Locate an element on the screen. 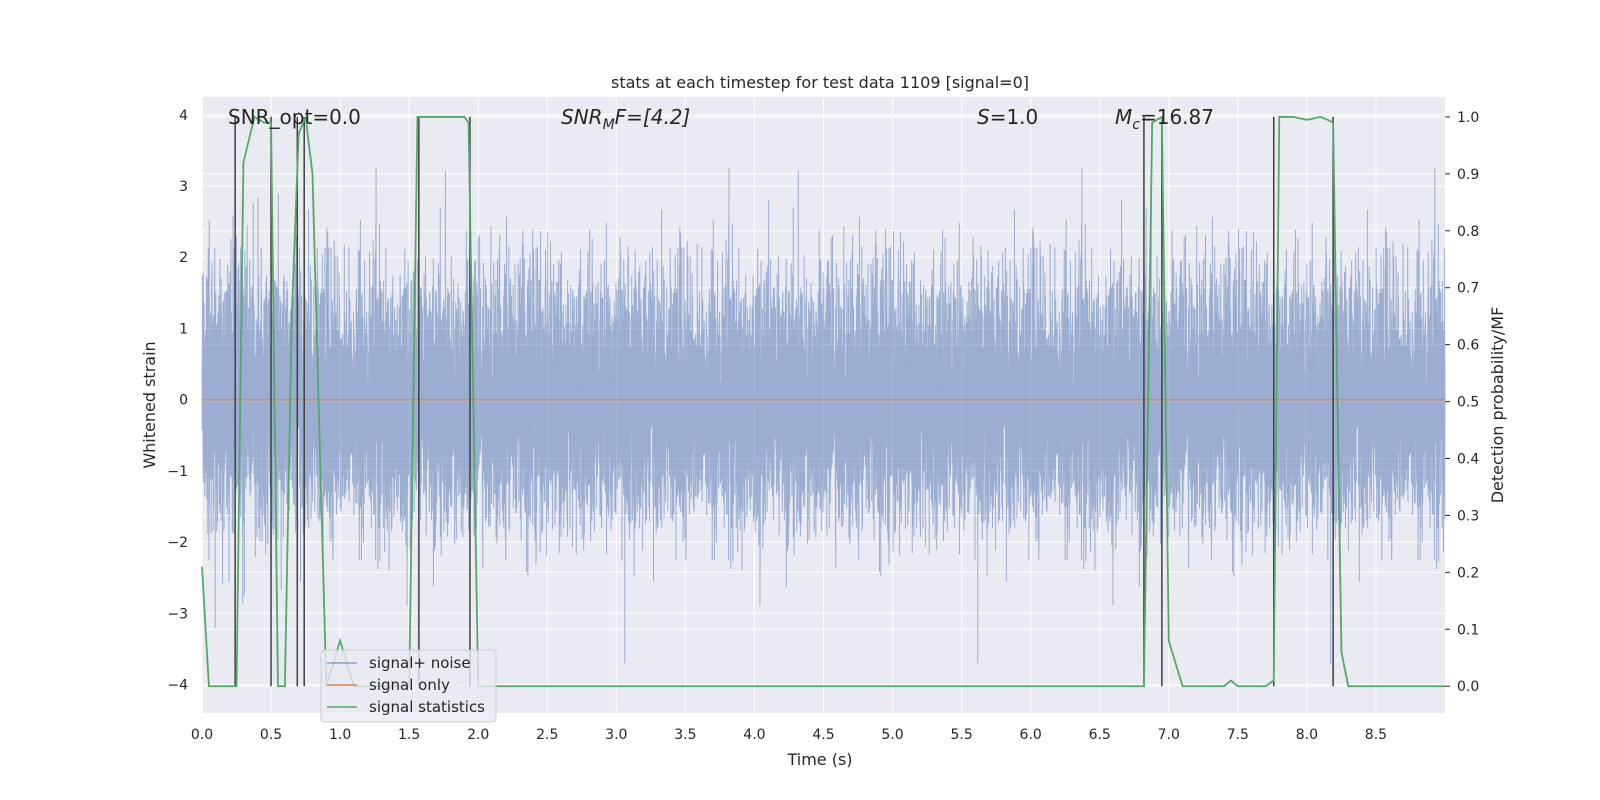 This screenshot has height=800, width=1600. y-axis-left-ticks: 4 3 2 1 0 −1 −2 −3 −4 is located at coordinates (177, 401).